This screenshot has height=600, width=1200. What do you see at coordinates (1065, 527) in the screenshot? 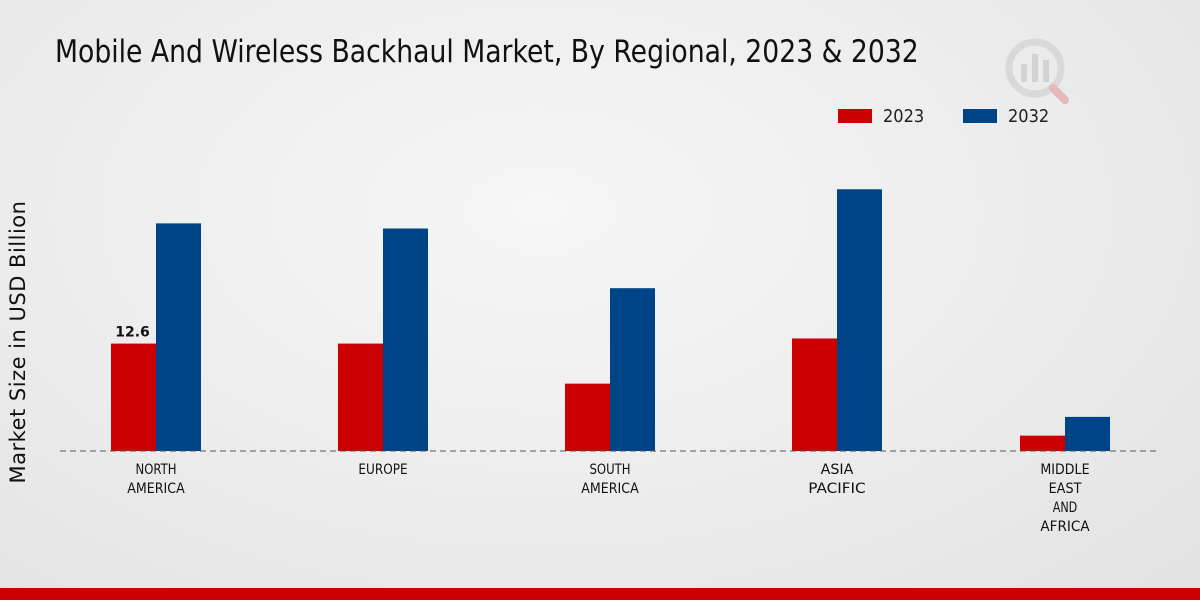
I see `x-tick-line: AFRICA` at bounding box center [1065, 527].